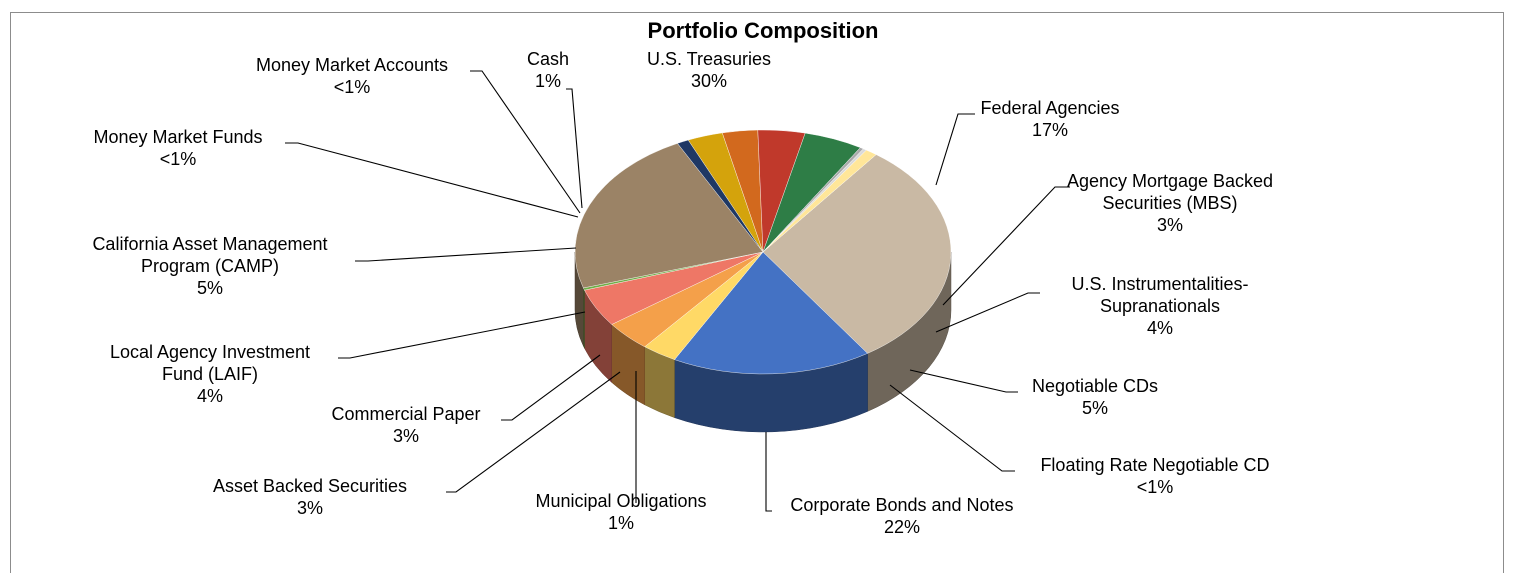 The width and height of the screenshot is (1515, 573). I want to click on pie-slice-federal-agencies, so click(771, 313).